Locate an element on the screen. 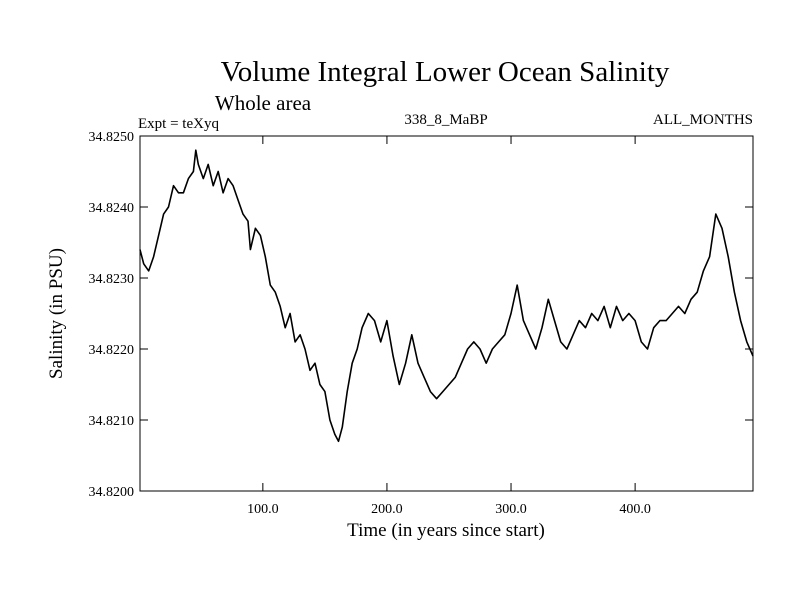 This screenshot has width=800, height=600. chart-title: Volume Integral Lower Ocean Salinity is located at coordinates (445, 72).